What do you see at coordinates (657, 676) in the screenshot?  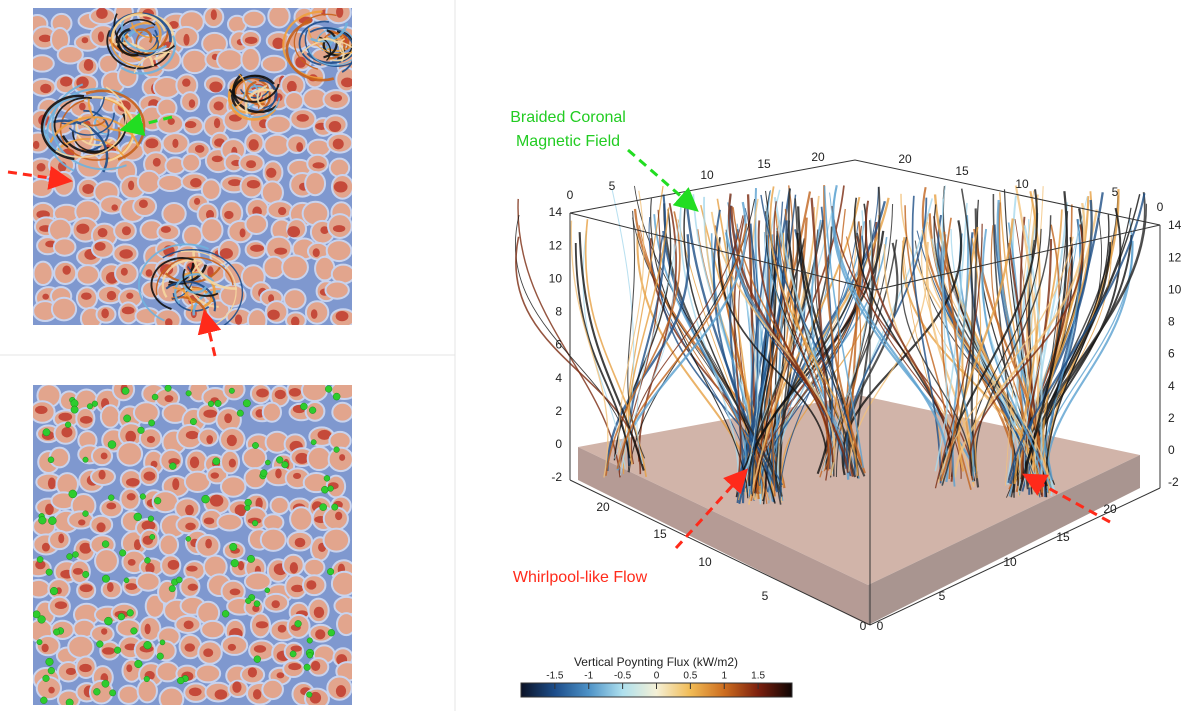 I see `colorbar-tick-label: 0` at bounding box center [657, 676].